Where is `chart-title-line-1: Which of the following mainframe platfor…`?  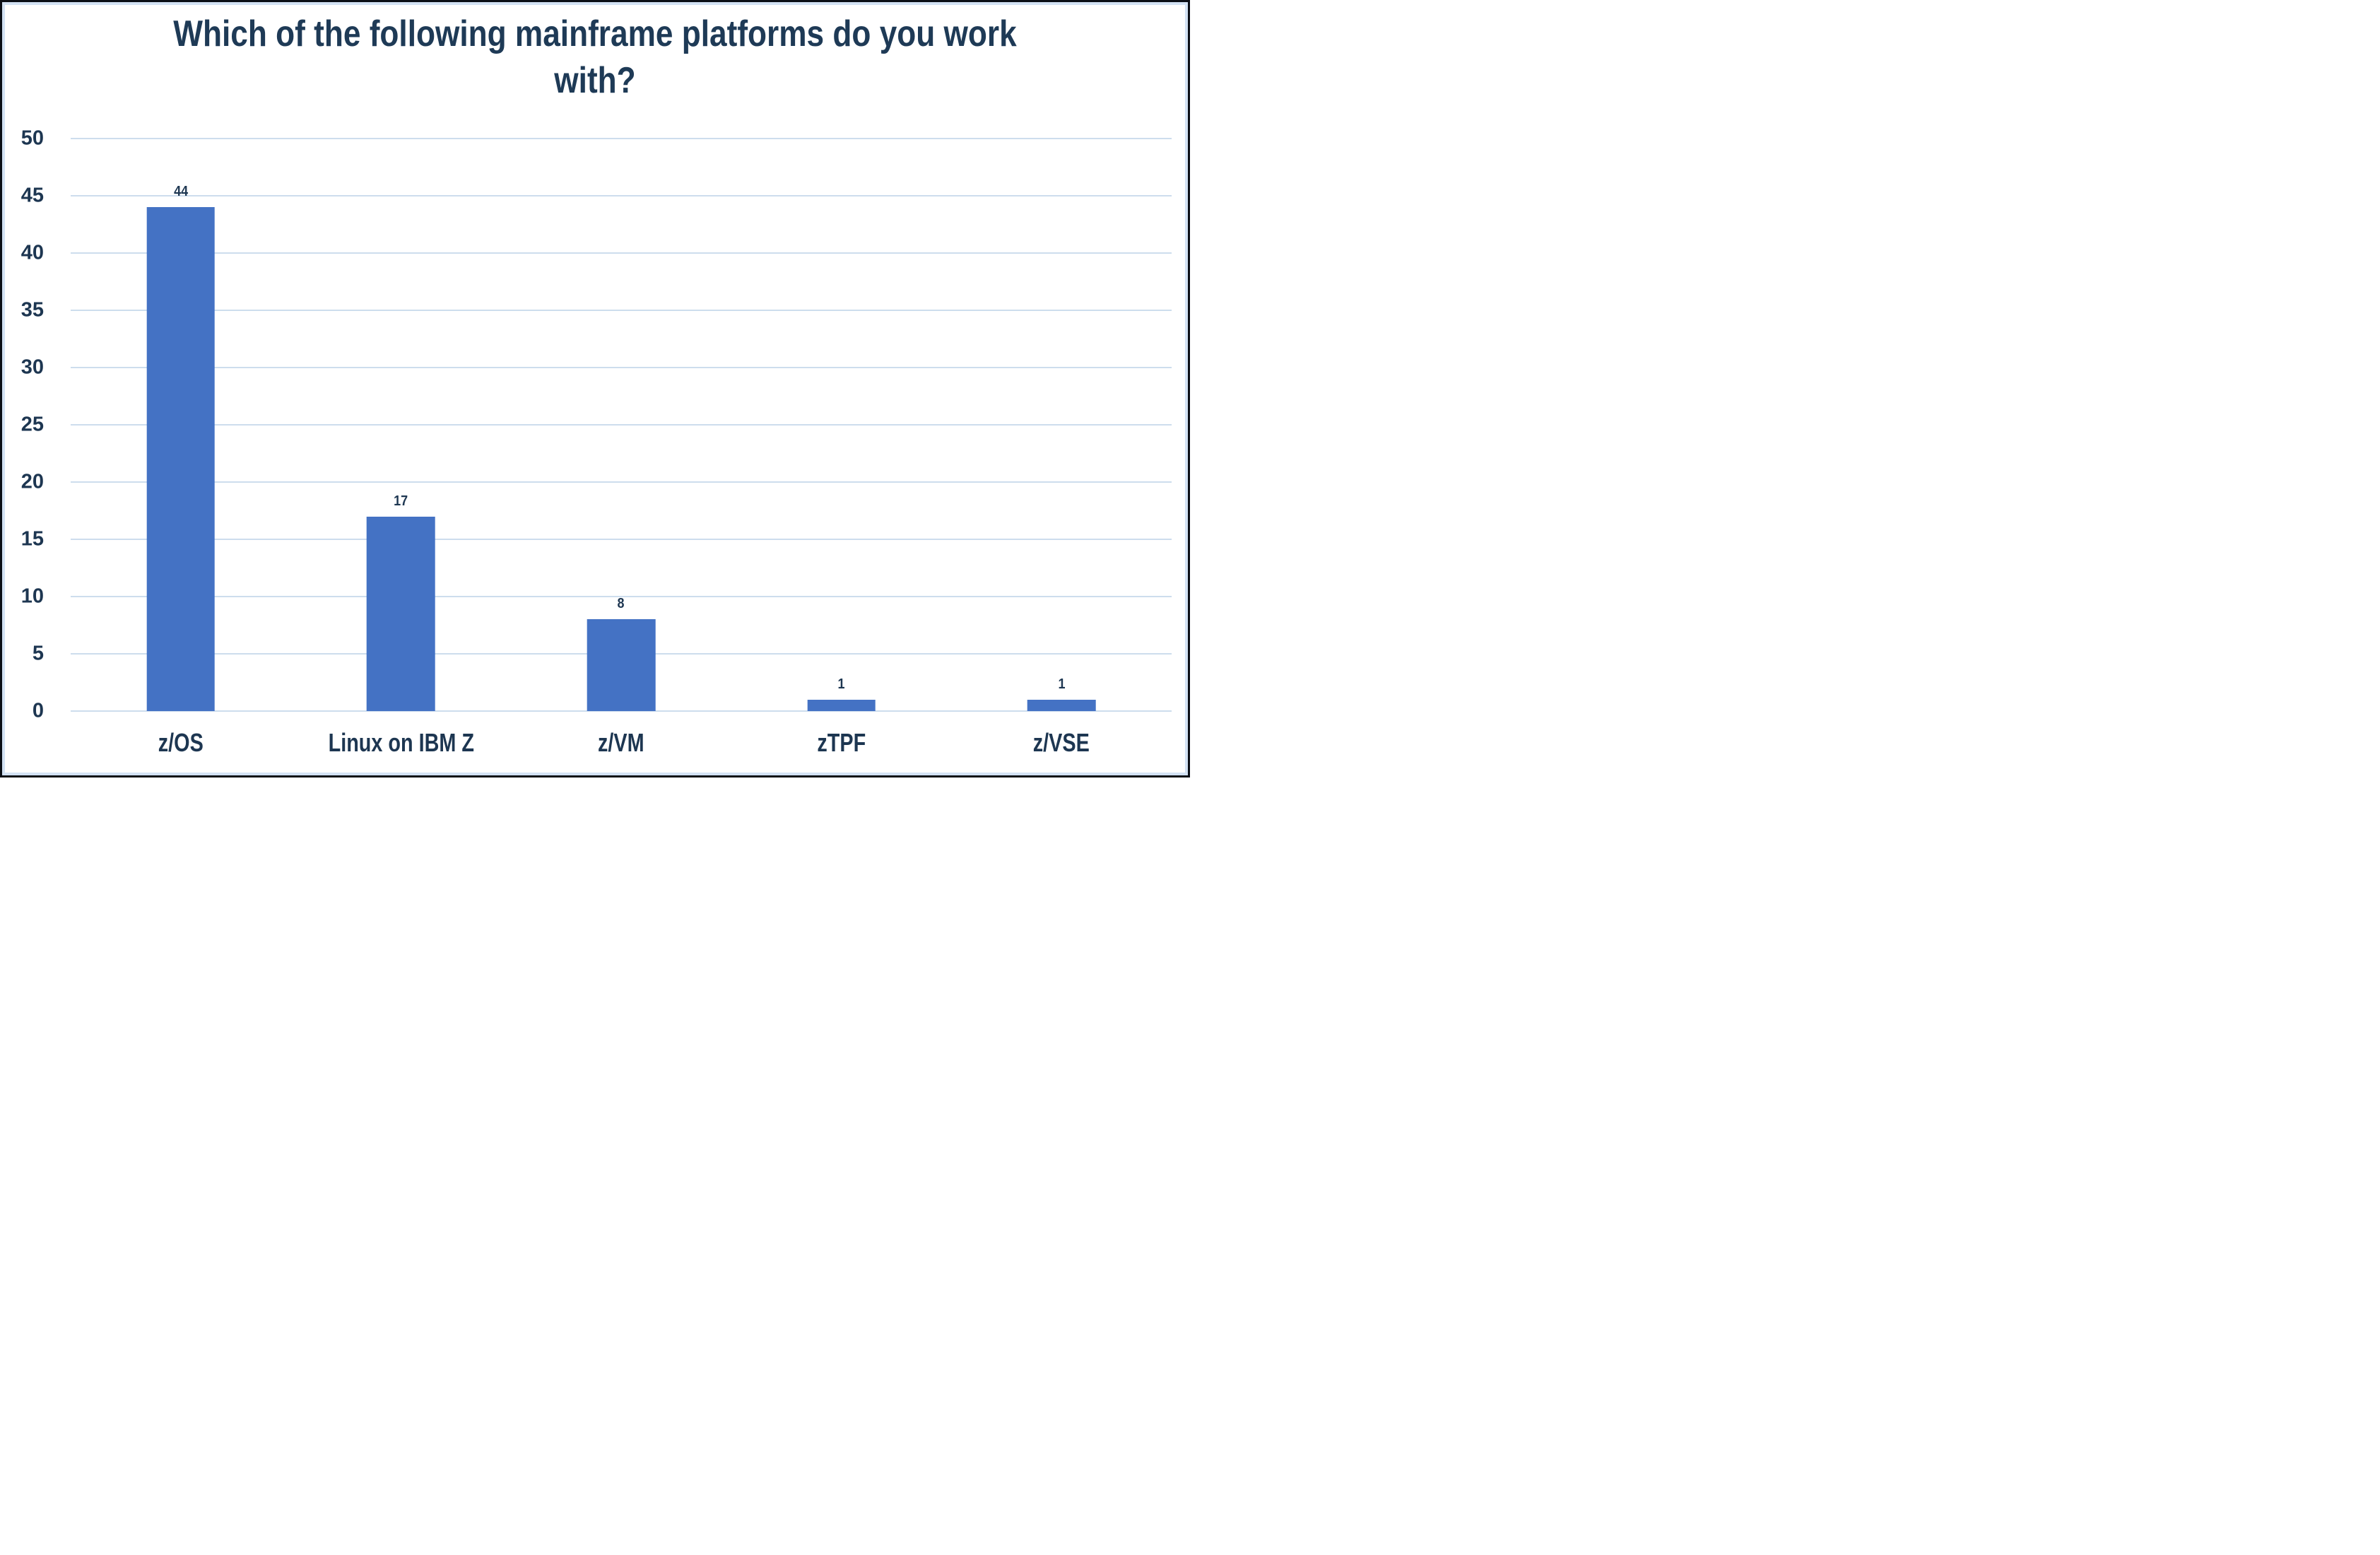 chart-title-line-1: Which of the following mainframe platfor… is located at coordinates (595, 33).